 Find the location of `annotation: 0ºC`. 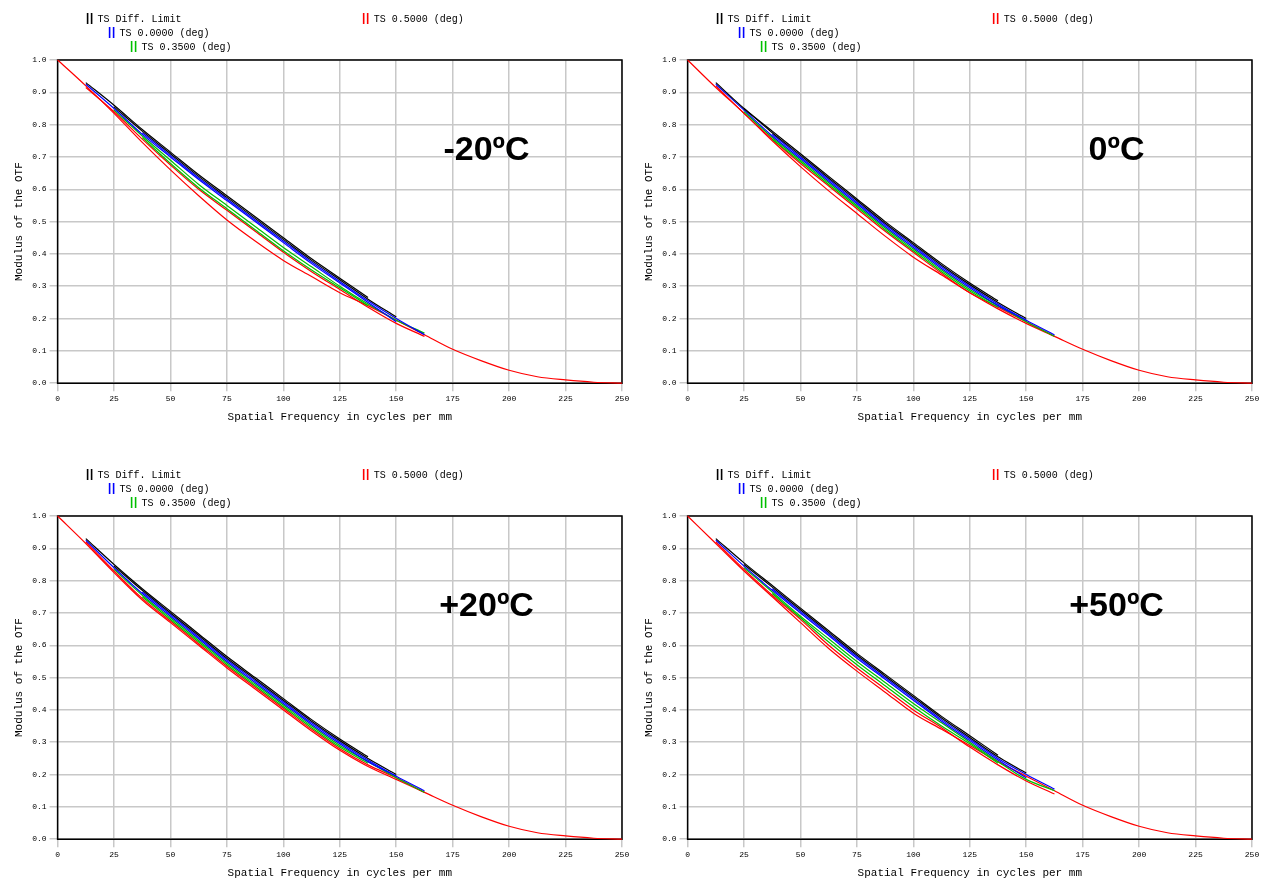

annotation: 0ºC is located at coordinates (1116, 147).